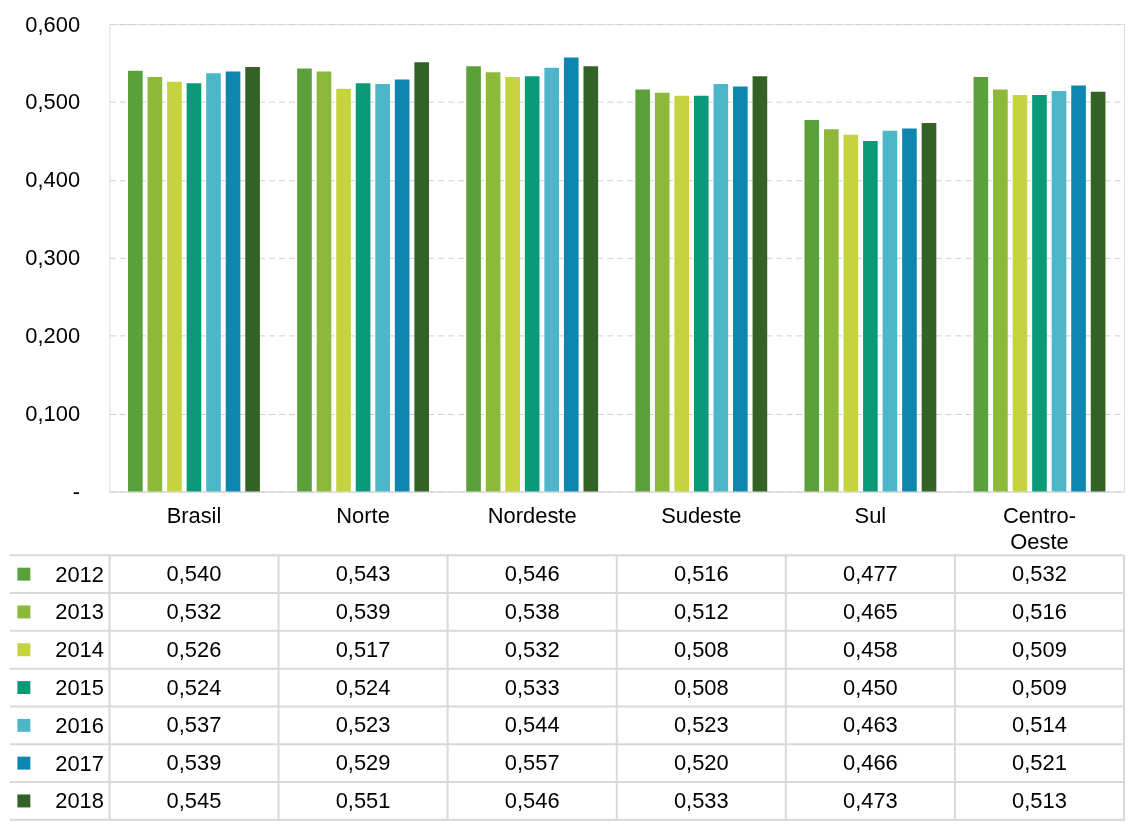 The image size is (1131, 830). What do you see at coordinates (79, 612) in the screenshot?
I see `legend-label: 2013` at bounding box center [79, 612].